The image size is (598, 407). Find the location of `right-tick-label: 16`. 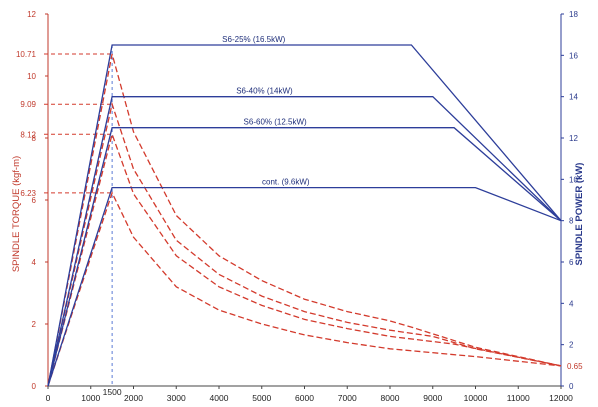

right-tick-label: 16 is located at coordinates (573, 55).